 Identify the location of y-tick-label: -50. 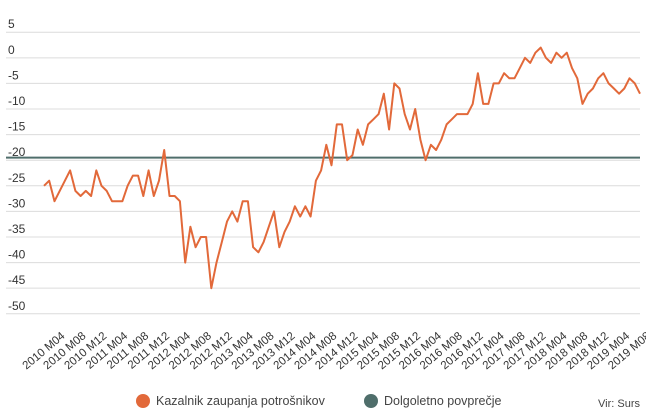
(17, 306).